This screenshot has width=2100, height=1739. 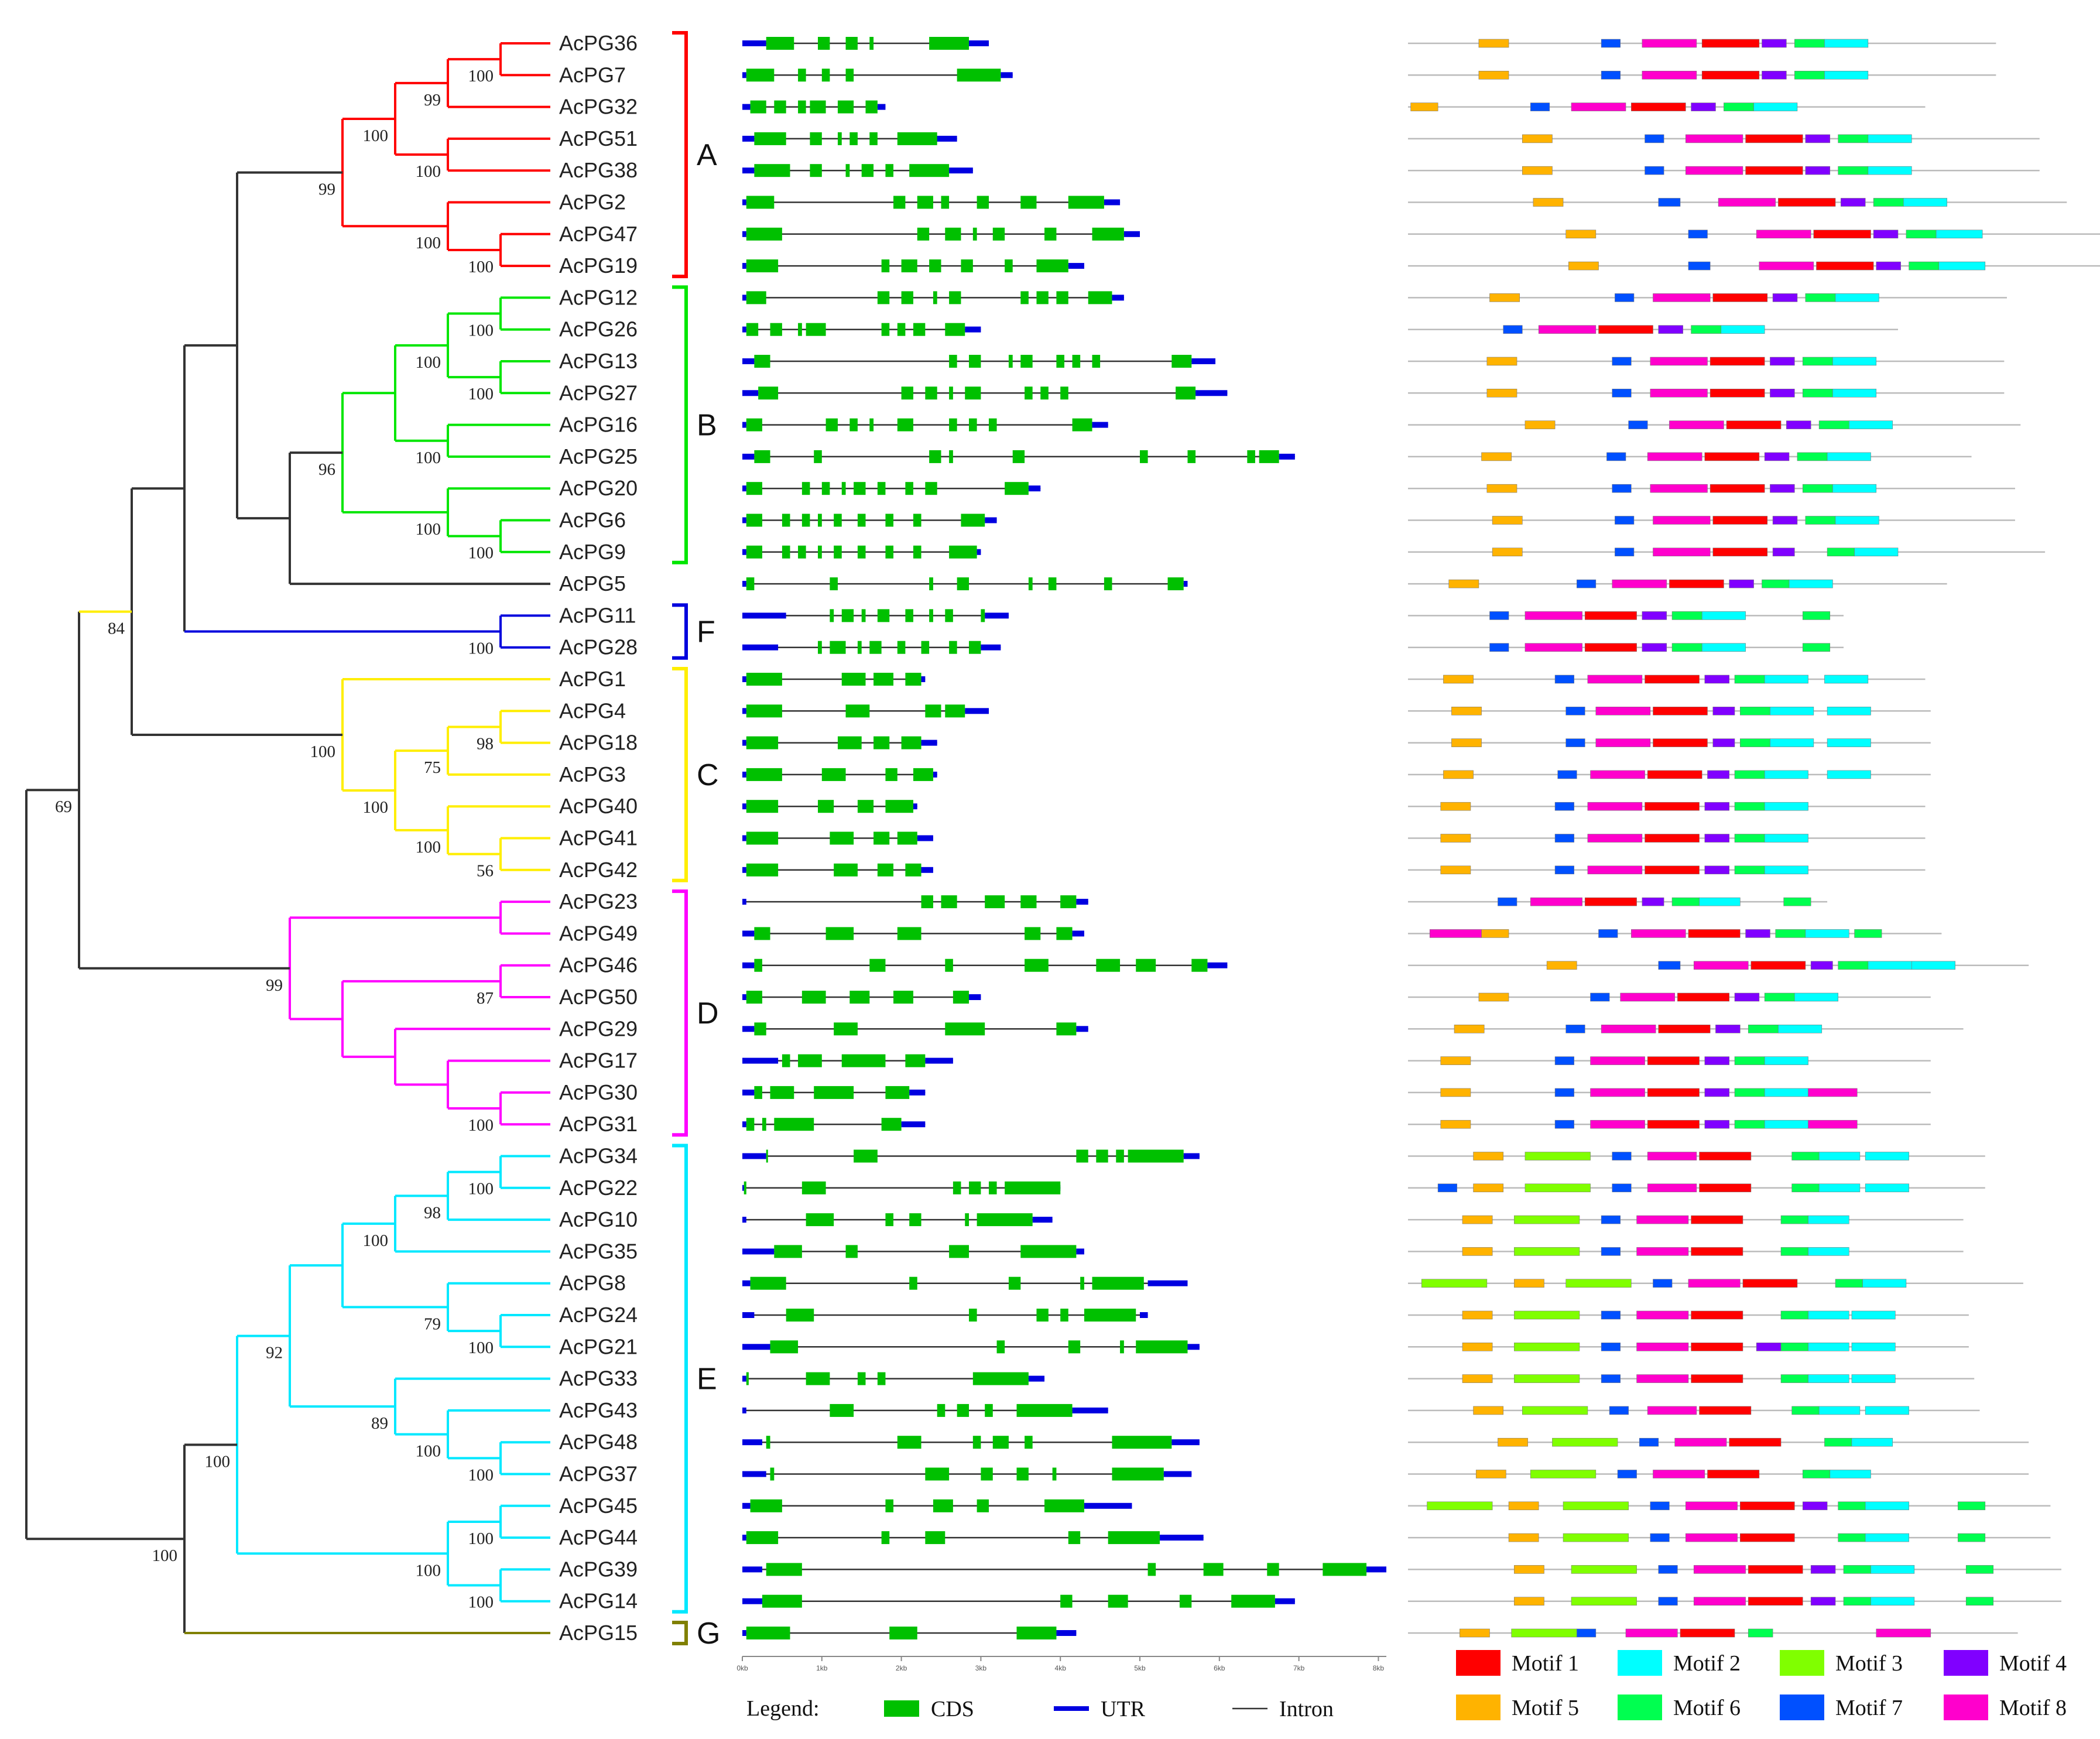 I want to click on gene-label: AcPG10, so click(x=598, y=1219).